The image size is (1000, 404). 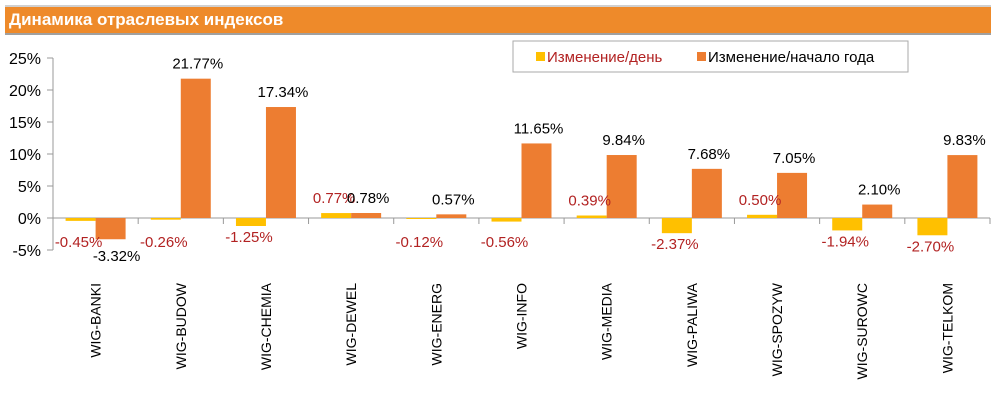 I want to click on title-bar: Динамика отраслевых индексов, so click(x=498, y=20).